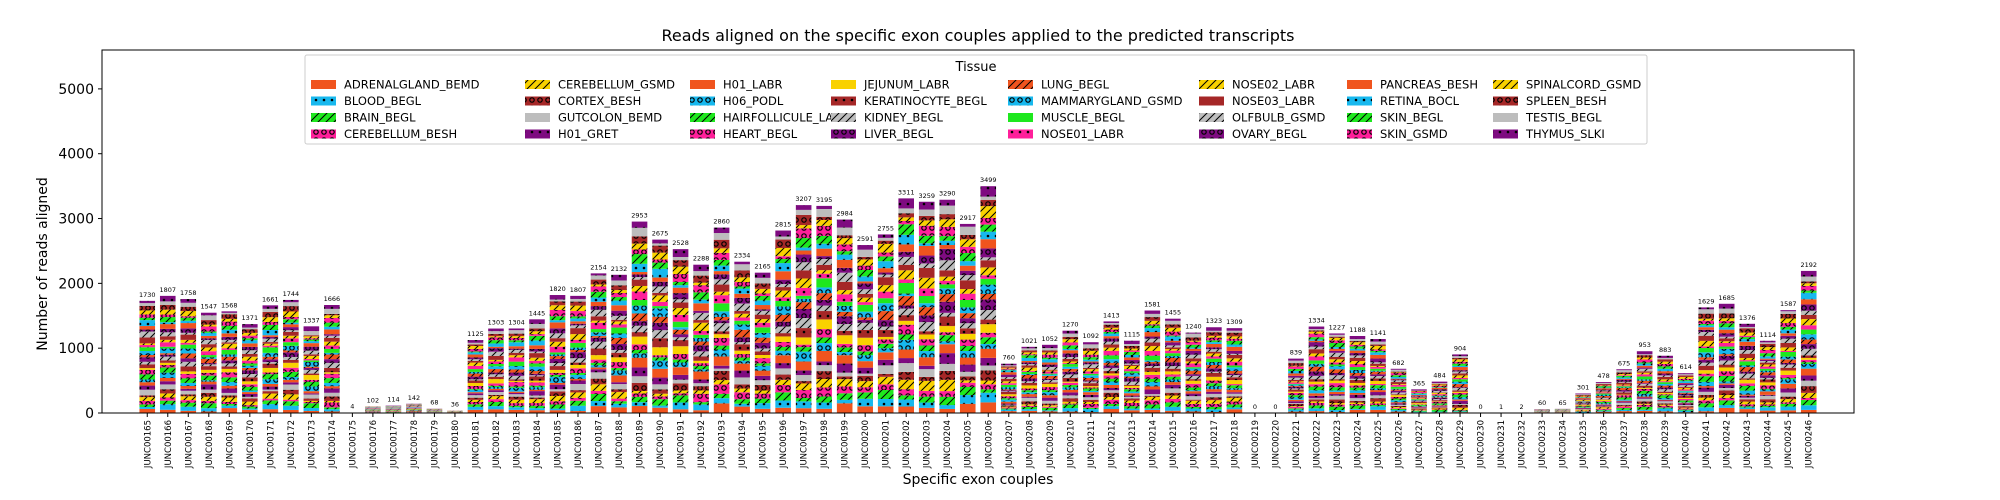  What do you see at coordinates (1501, 407) in the screenshot?
I see `bar-total-label: 1` at bounding box center [1501, 407].